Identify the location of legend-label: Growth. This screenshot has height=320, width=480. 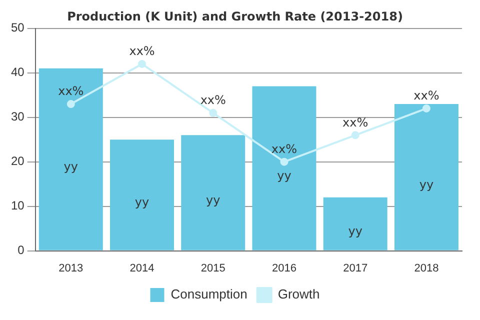
(299, 294).